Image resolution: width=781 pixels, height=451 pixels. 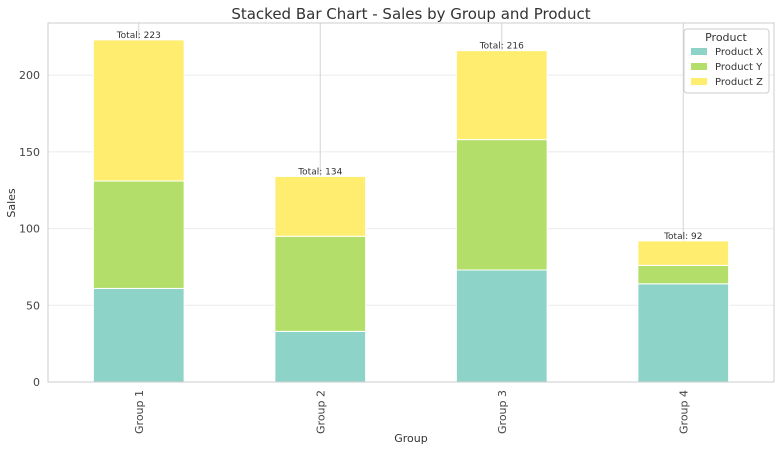 I want to click on legend-label: Product Z, so click(x=739, y=82).